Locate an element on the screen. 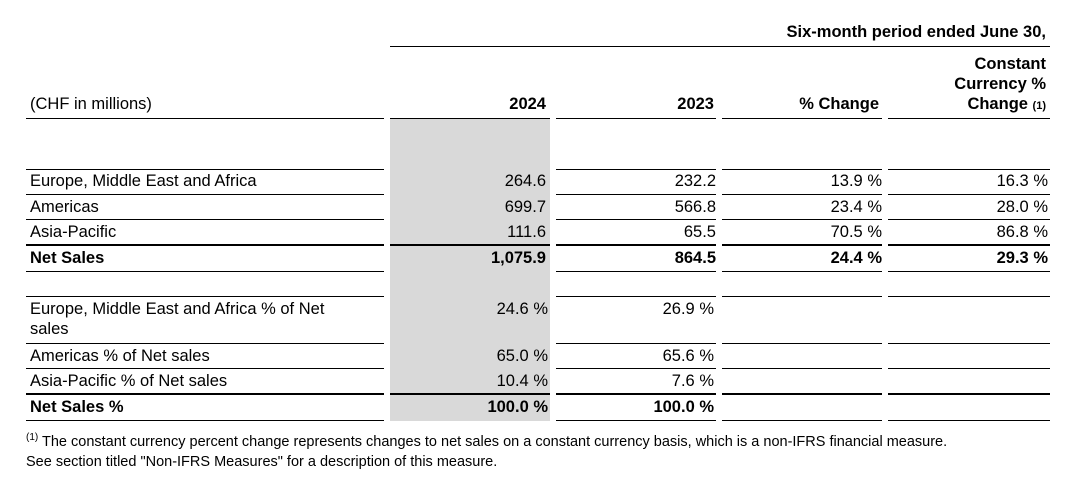 The height and width of the screenshot is (480, 1080). pct-apac-label: Asia-Pacific % of Net sales is located at coordinates (129, 381).